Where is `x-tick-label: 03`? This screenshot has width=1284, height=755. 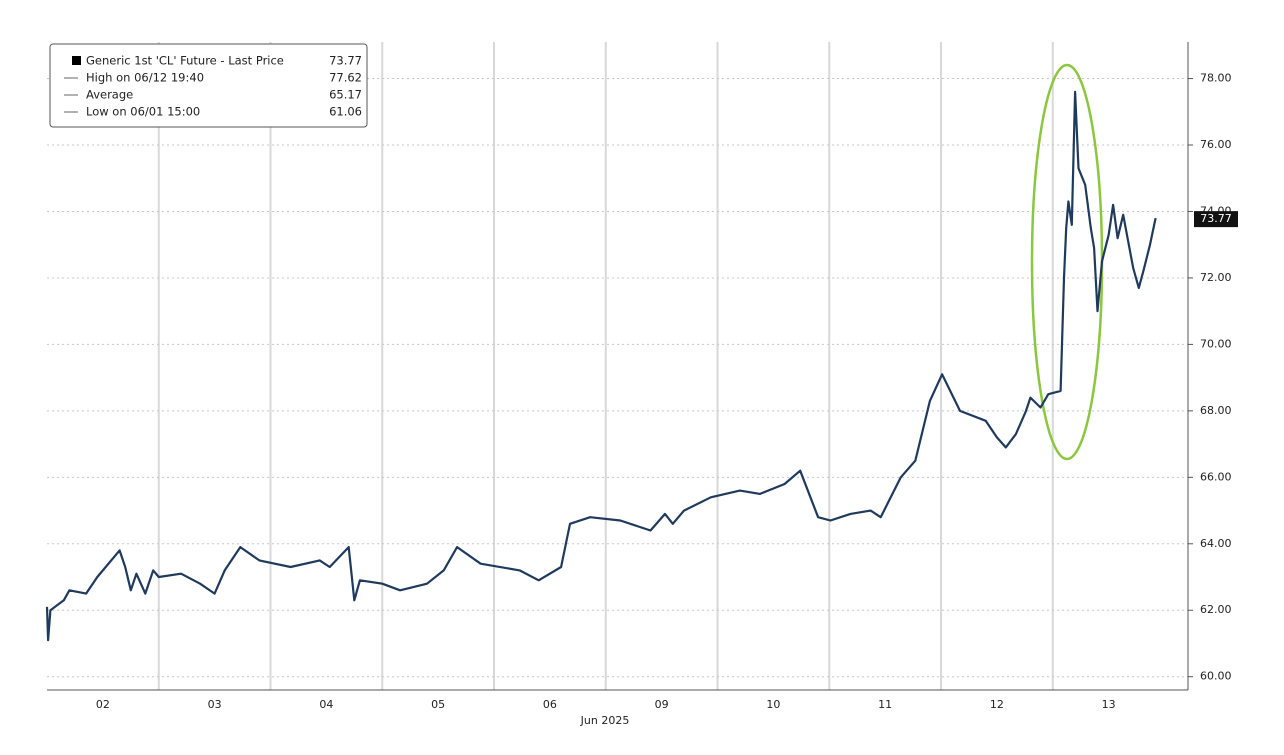 x-tick-label: 03 is located at coordinates (215, 704).